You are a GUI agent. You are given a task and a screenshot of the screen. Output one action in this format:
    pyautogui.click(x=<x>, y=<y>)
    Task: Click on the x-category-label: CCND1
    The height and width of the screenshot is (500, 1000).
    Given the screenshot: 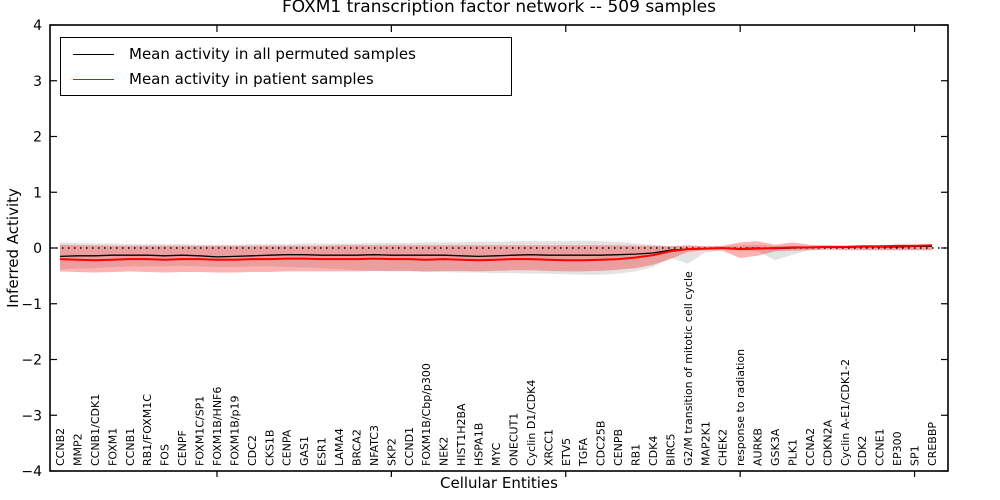 What is the action you would take?
    pyautogui.click(x=409, y=446)
    